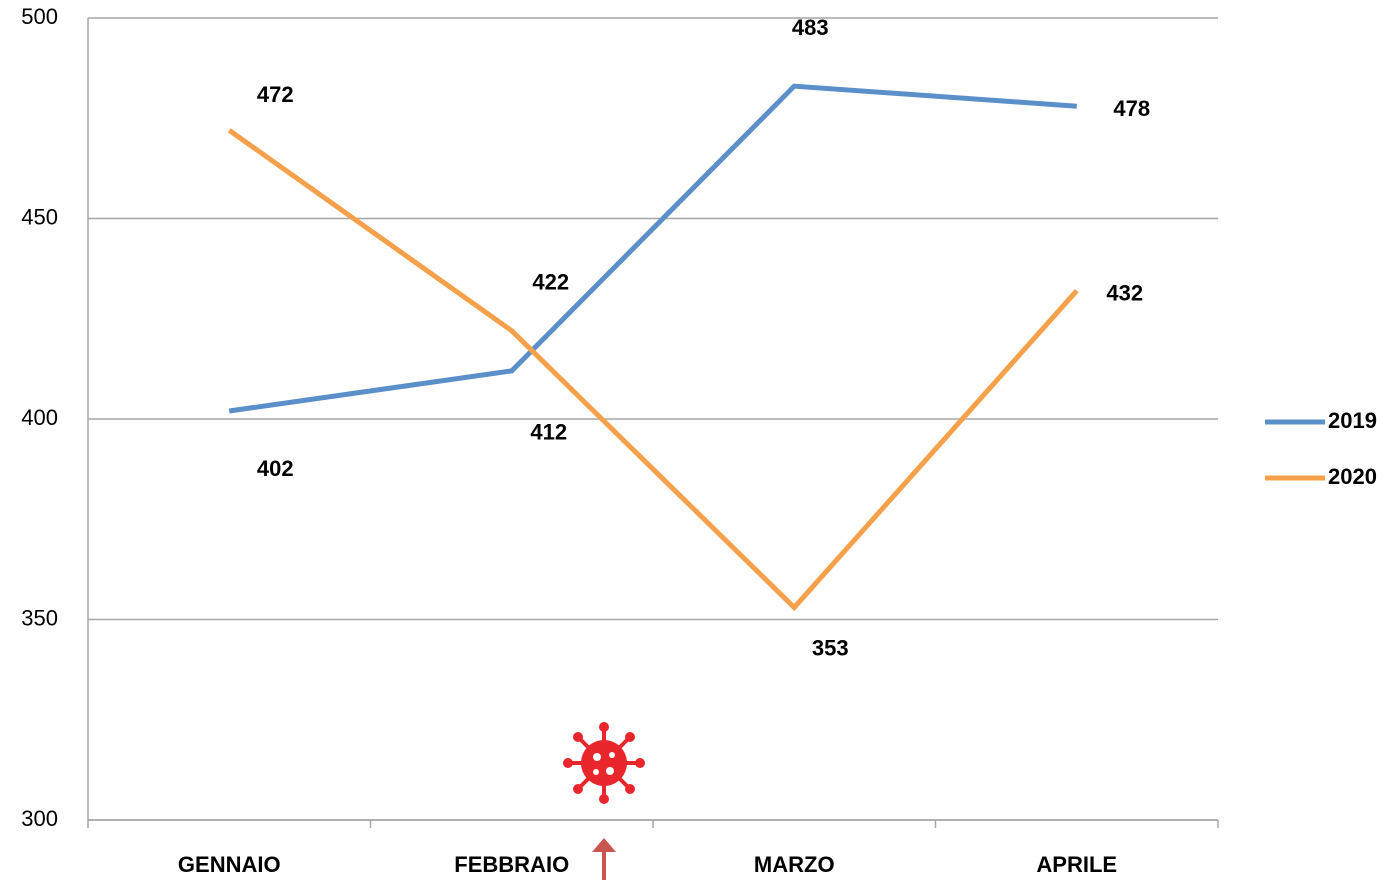 The image size is (1393, 880). What do you see at coordinates (275, 94) in the screenshot?
I see `data-label: 472` at bounding box center [275, 94].